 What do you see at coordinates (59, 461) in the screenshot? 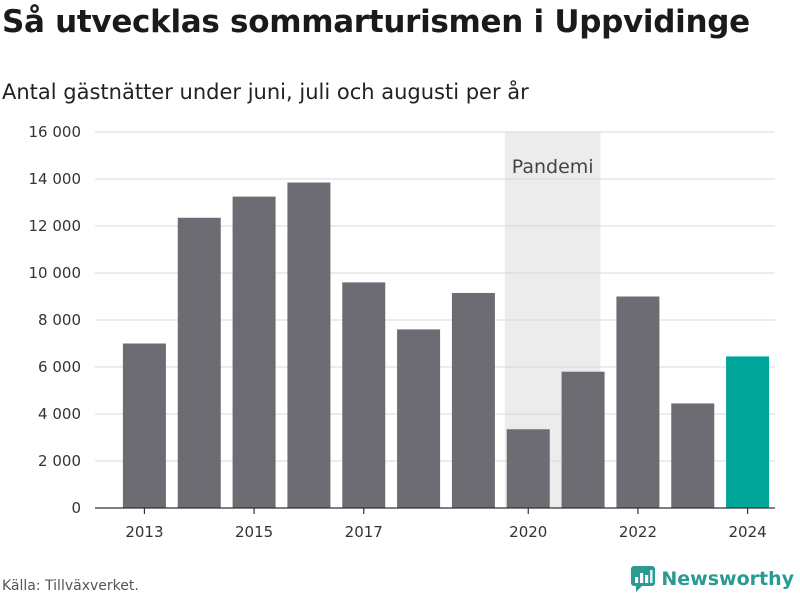
I see `y-tick-label: 2 000` at bounding box center [59, 461].